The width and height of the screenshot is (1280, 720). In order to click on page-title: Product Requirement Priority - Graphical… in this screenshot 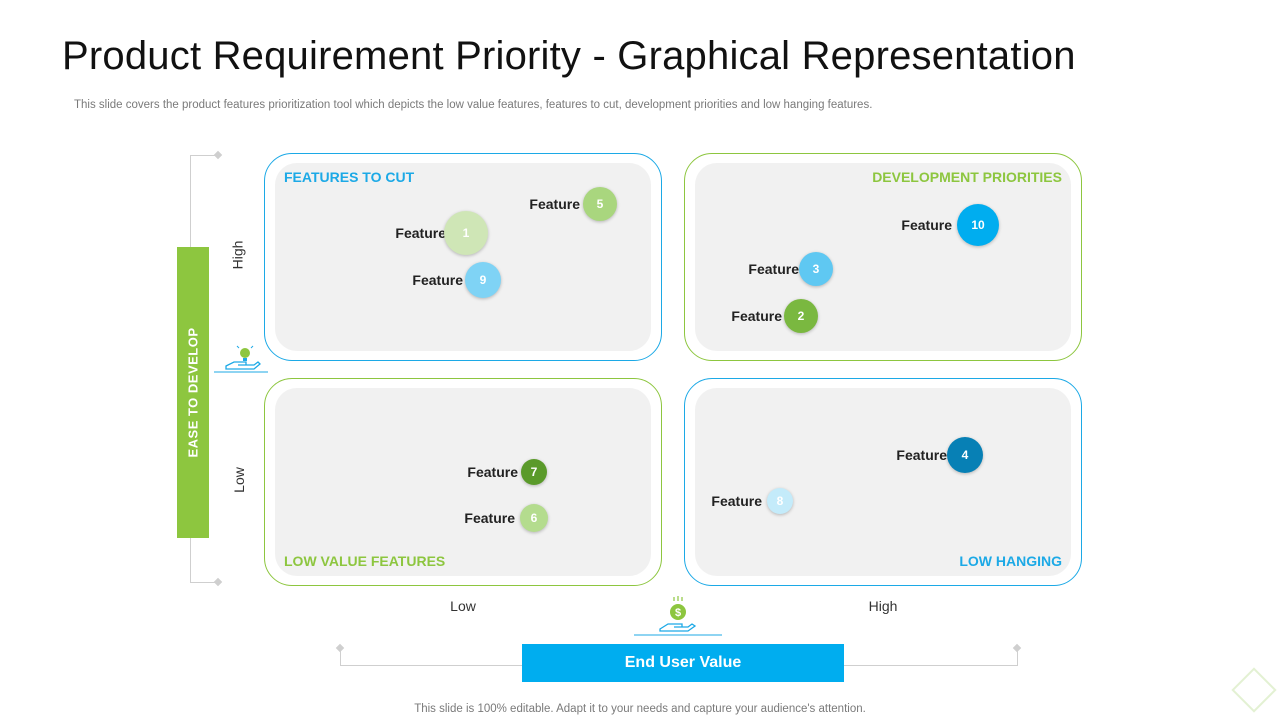, I will do `click(569, 56)`.